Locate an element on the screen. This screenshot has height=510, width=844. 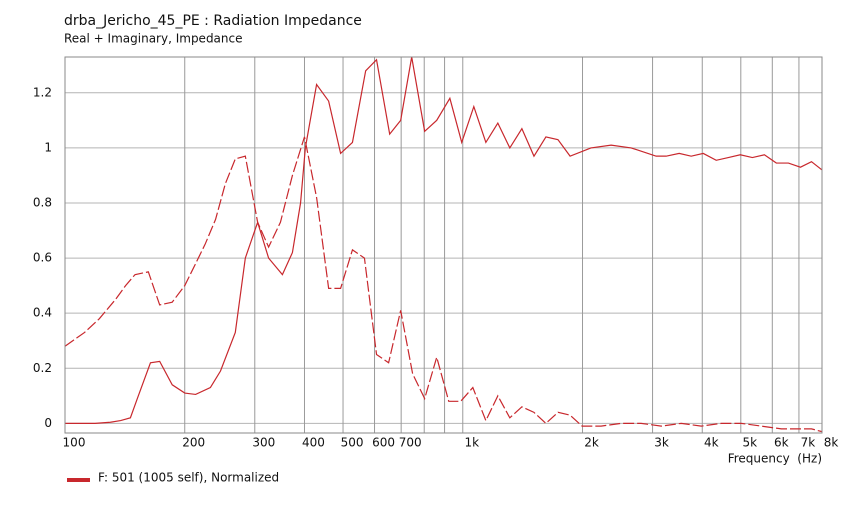
x-axis-label: Frequency (Hz) is located at coordinates (775, 459).